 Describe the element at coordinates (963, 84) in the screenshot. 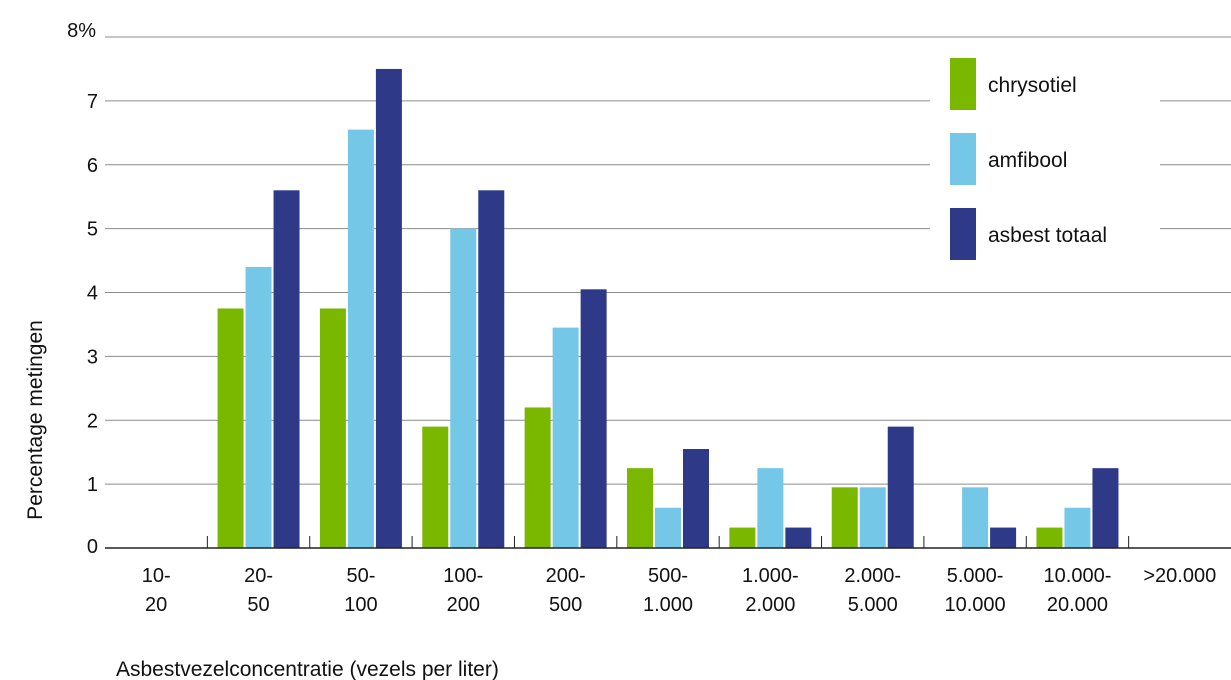

I see `legend-swatch-chrysotiel` at that location.